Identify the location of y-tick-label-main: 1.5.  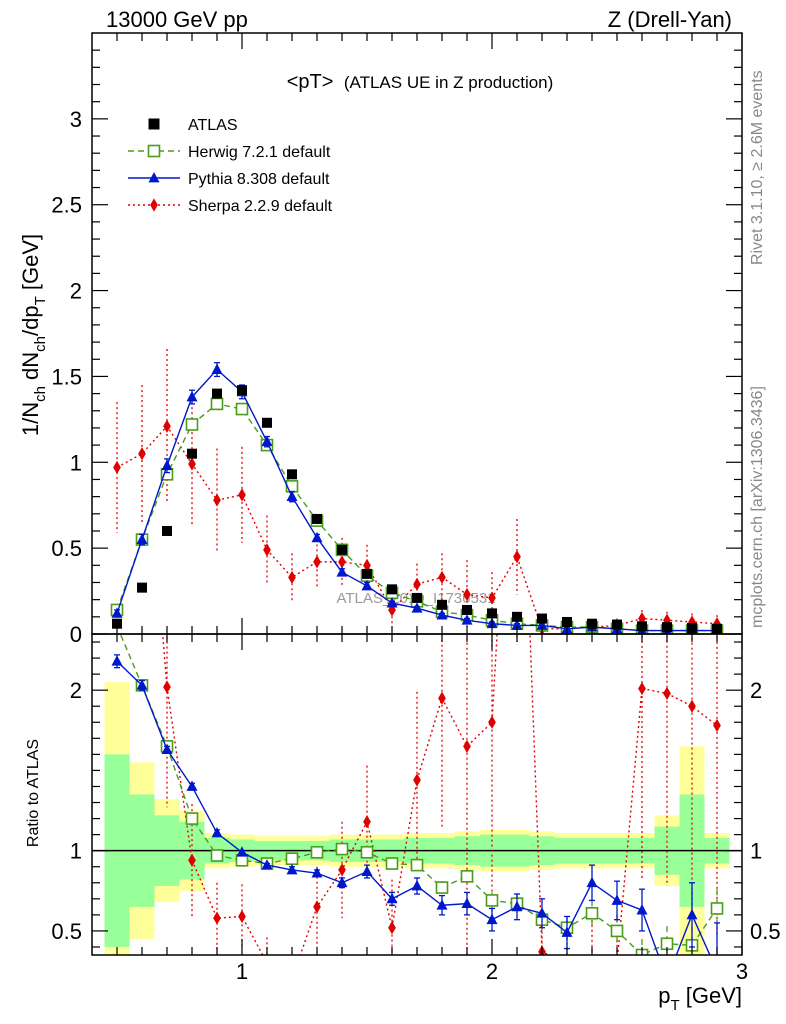
(66, 376).